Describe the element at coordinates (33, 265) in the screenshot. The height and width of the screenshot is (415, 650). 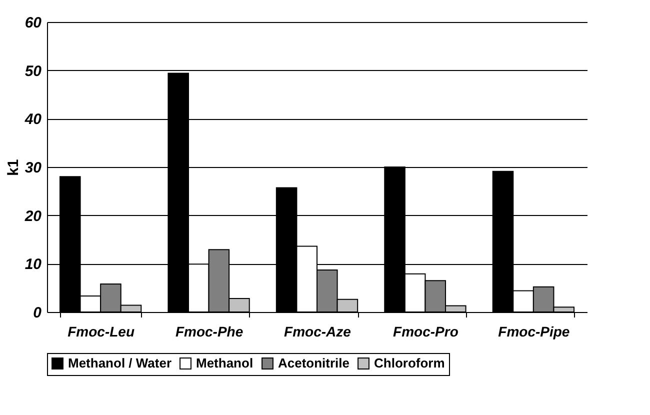
I see `y-tick-label: 10` at that location.